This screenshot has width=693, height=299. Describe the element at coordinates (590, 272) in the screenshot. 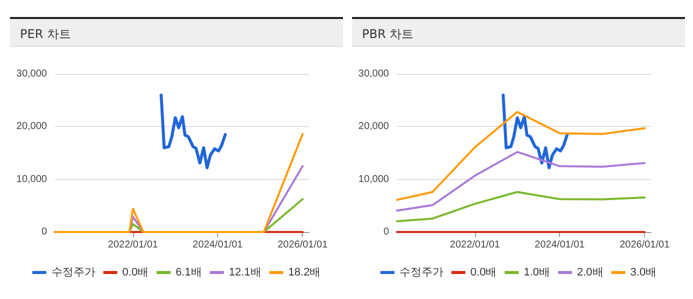

I see `legend-label: 2.0배` at that location.